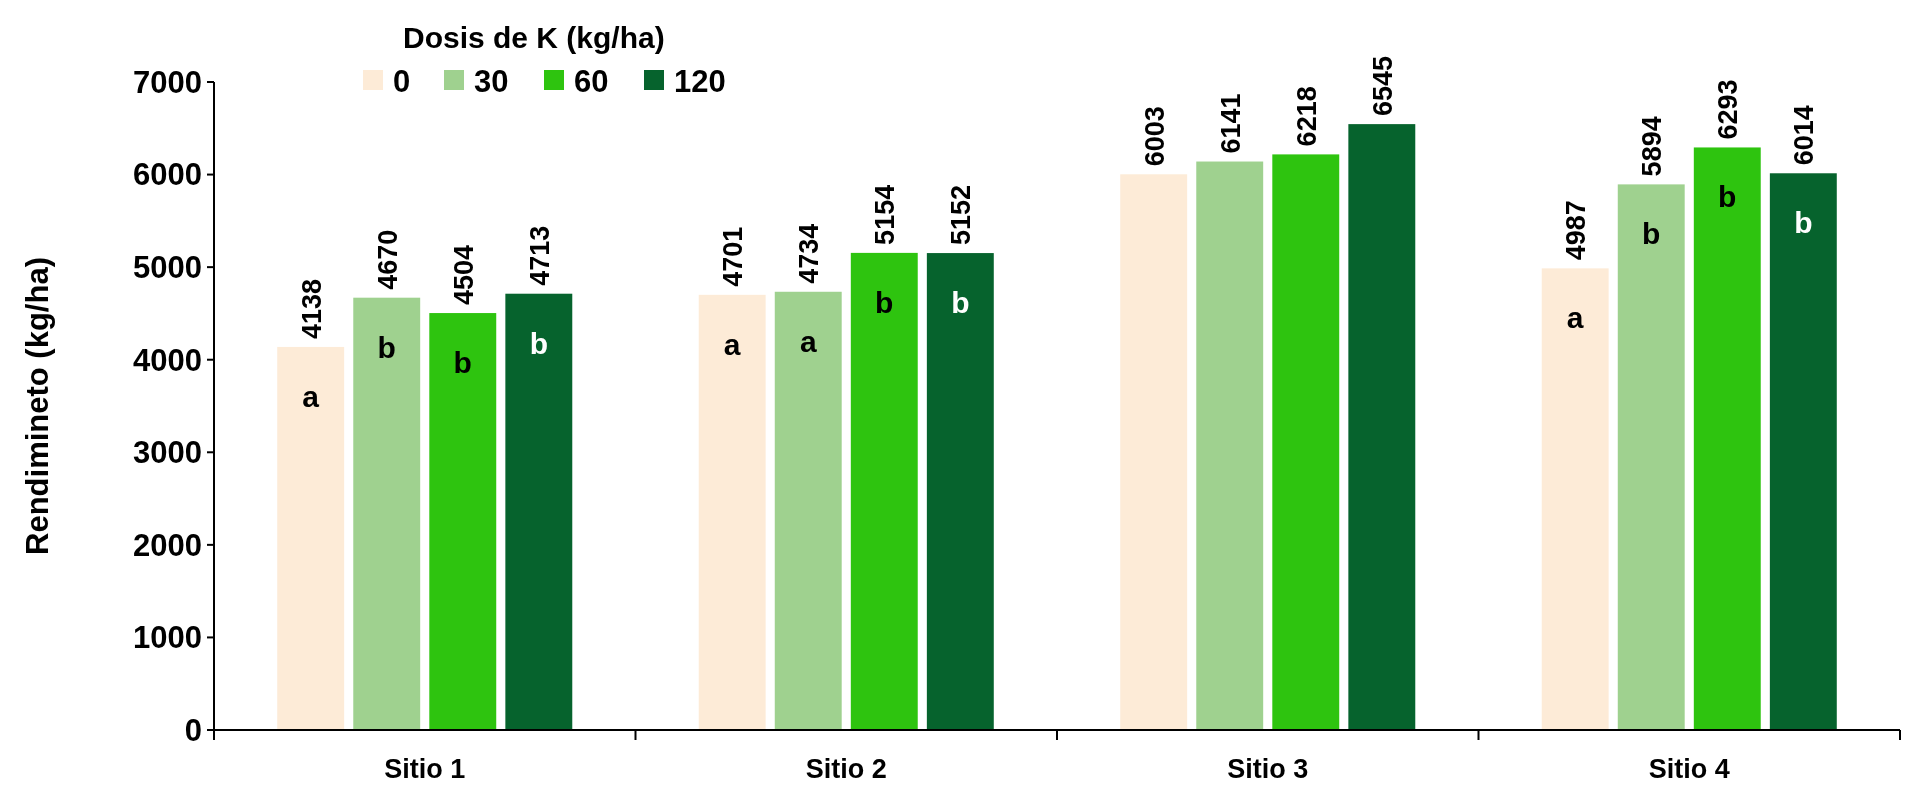  What do you see at coordinates (733, 256) in the screenshot?
I see `data-label: 4701` at bounding box center [733, 256].